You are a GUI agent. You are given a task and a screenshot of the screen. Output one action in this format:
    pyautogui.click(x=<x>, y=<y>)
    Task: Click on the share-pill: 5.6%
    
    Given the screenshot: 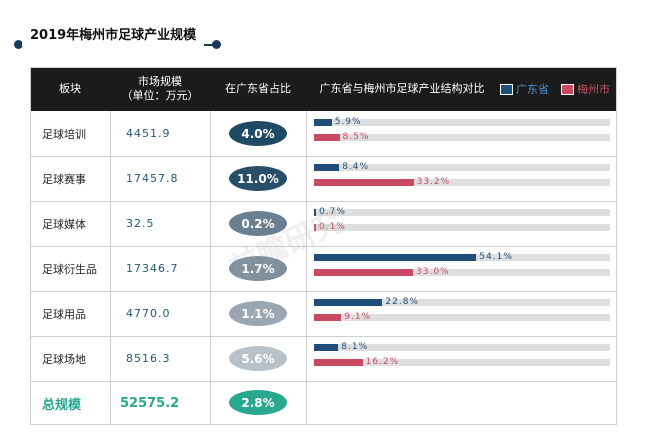 What is the action you would take?
    pyautogui.click(x=258, y=358)
    